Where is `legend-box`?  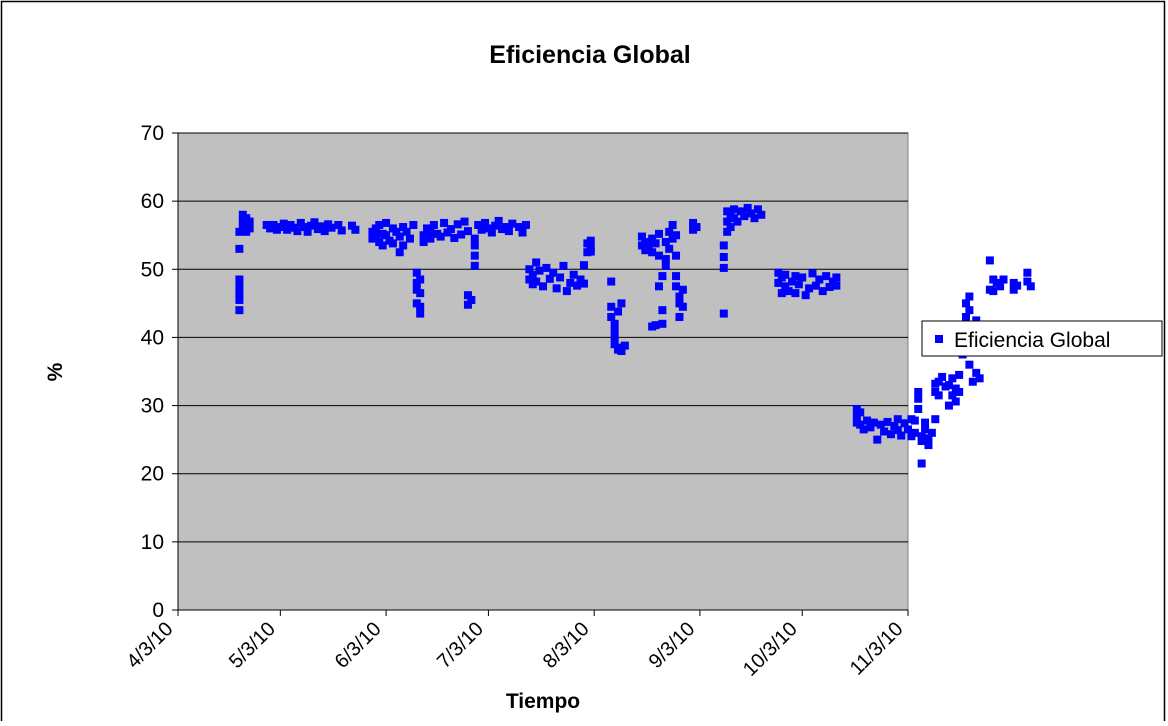
legend-box is located at coordinates (1042, 338).